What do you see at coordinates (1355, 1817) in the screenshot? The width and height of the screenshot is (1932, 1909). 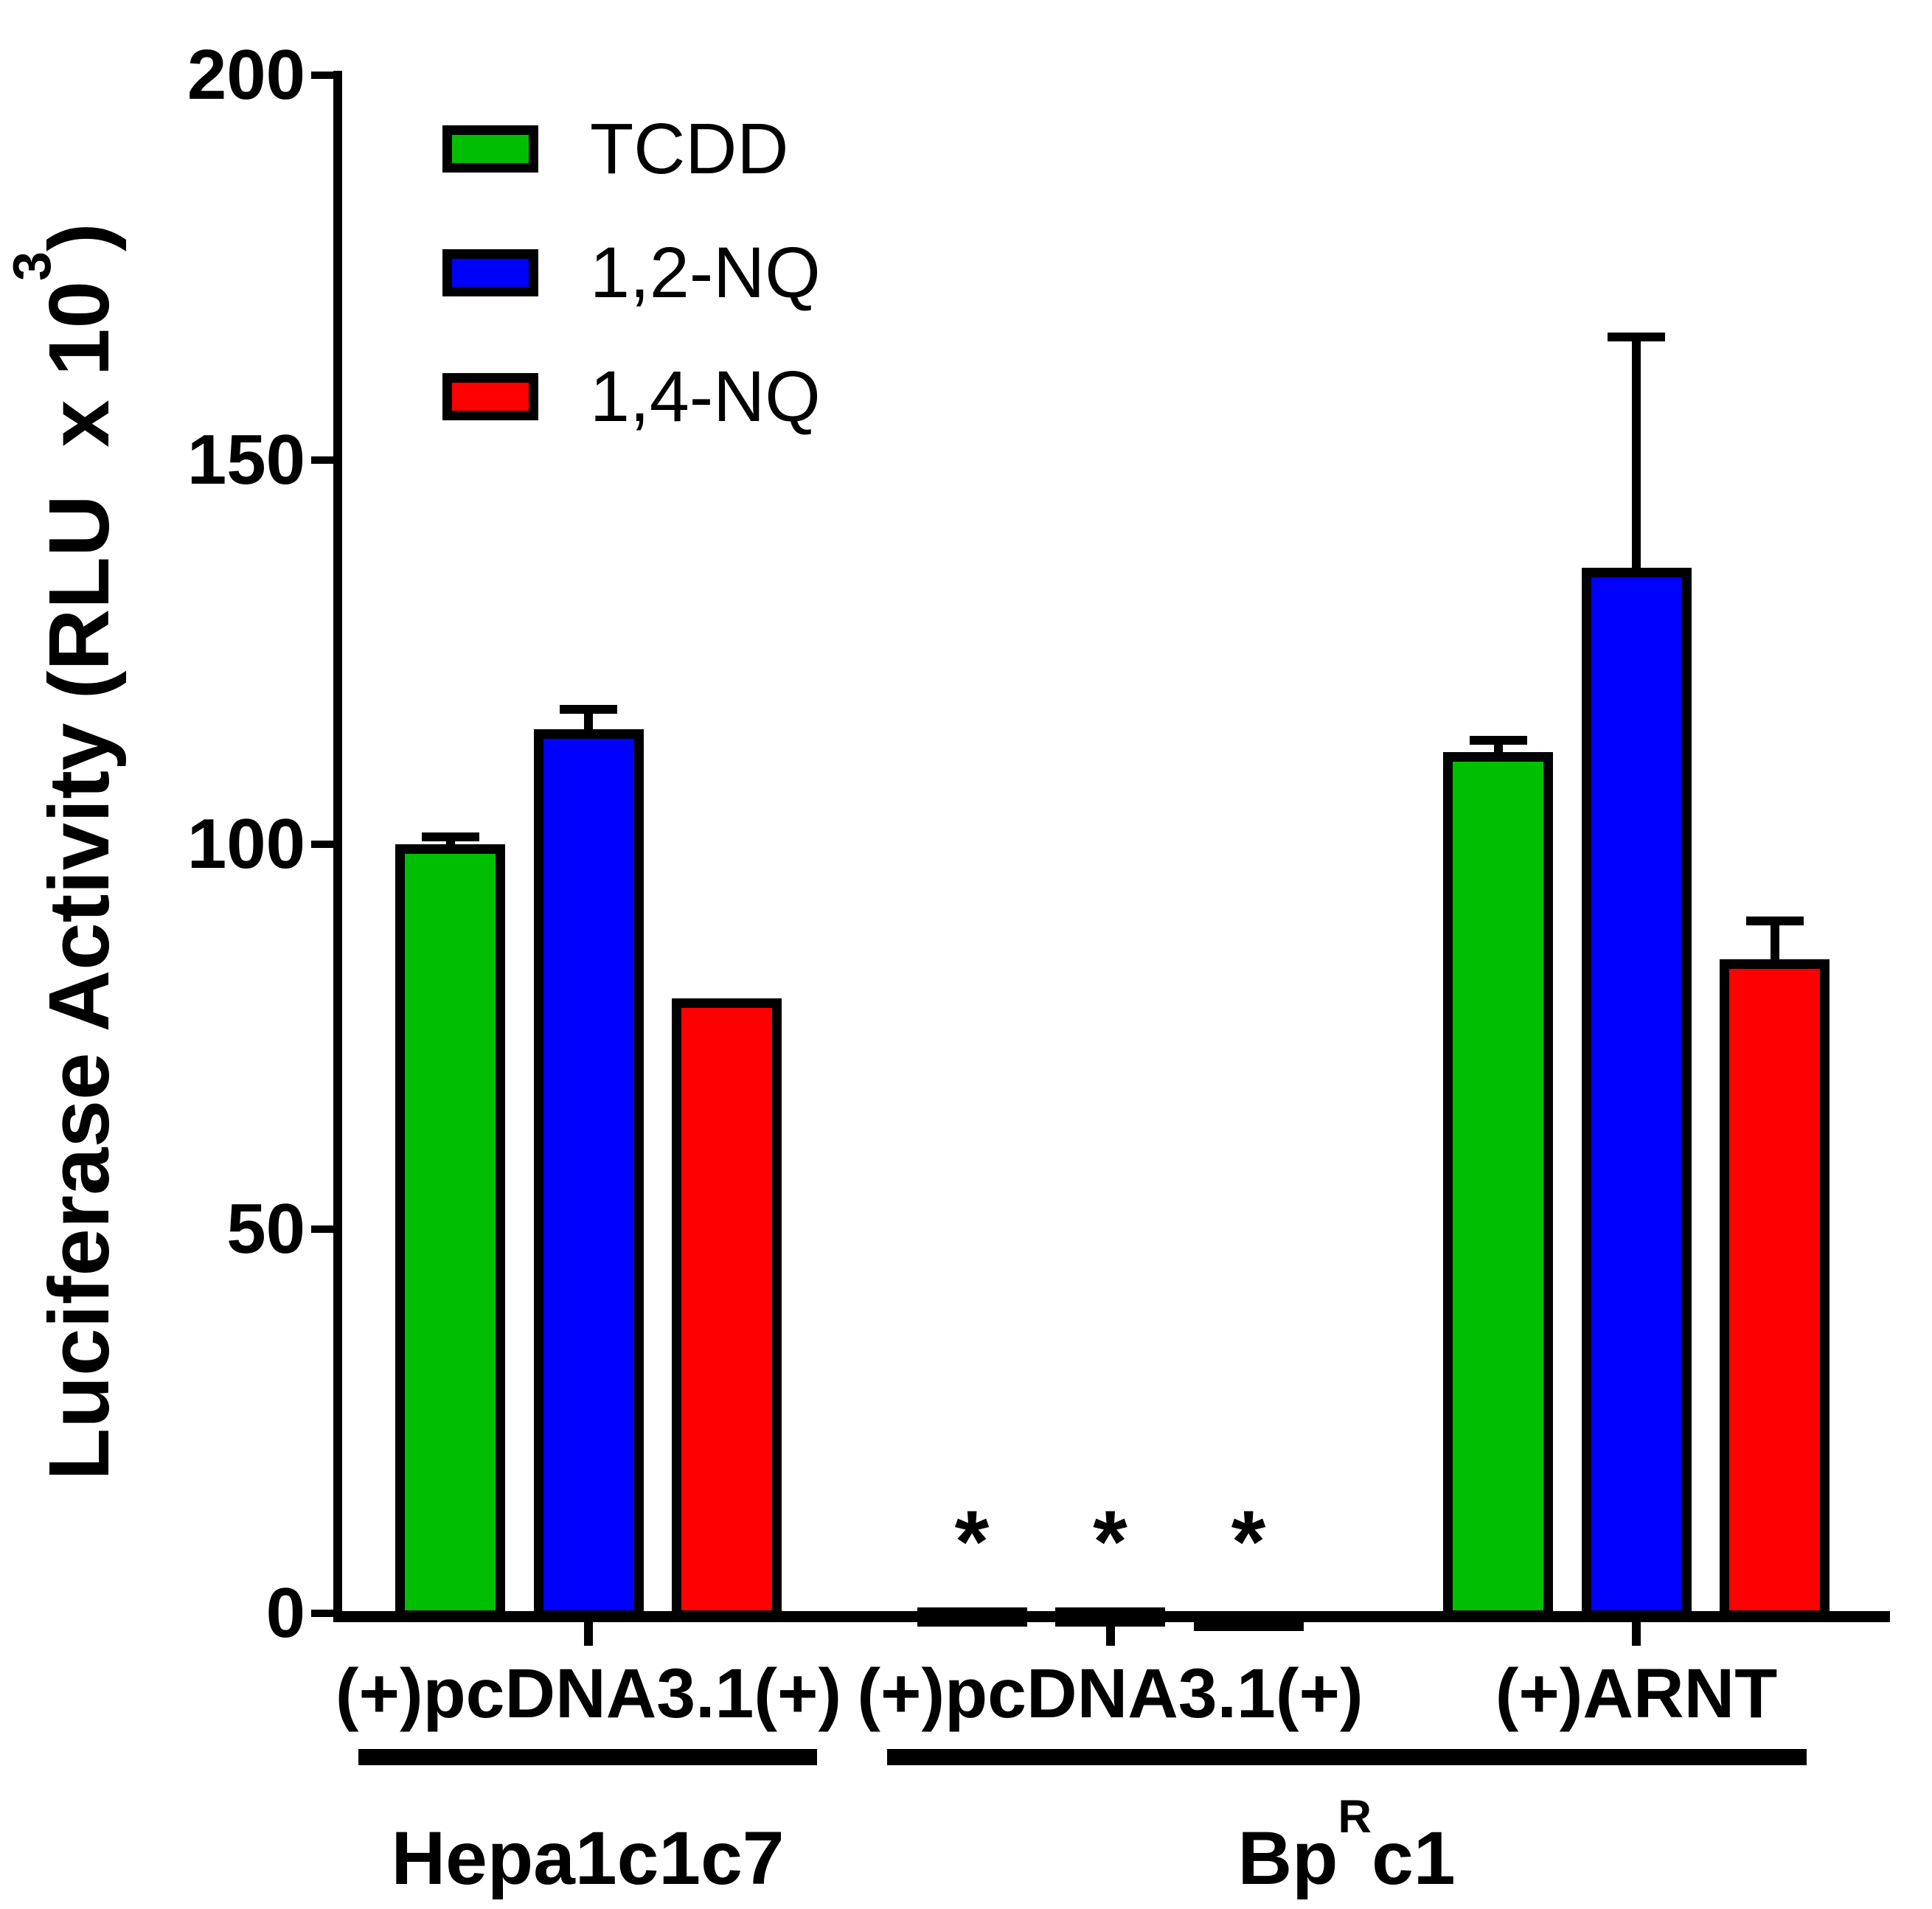 I see `cell-line-label-superscript: R` at bounding box center [1355, 1817].